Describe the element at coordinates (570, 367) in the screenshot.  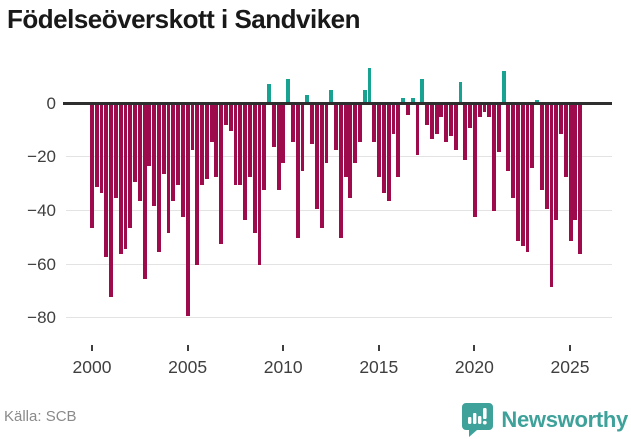
I see `x-axis-label: 2025` at that location.